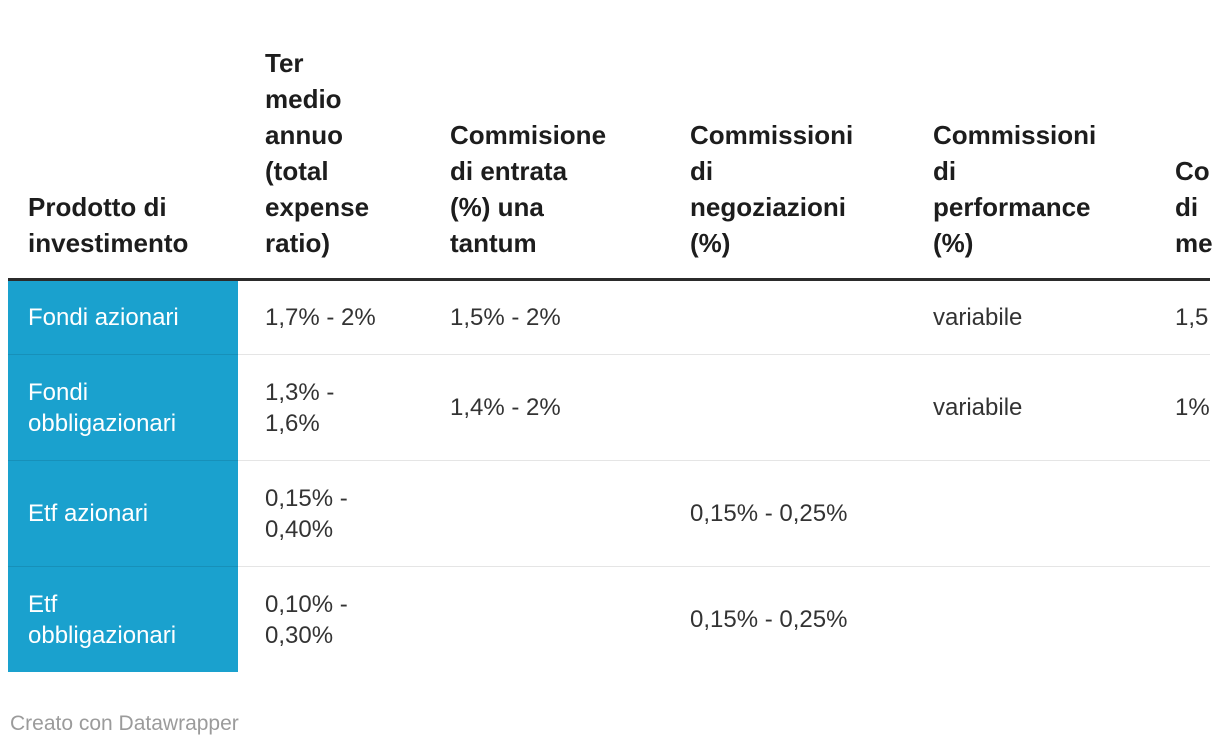  What do you see at coordinates (344, 140) in the screenshot?
I see `column-header-ter: Ter medio annuo (total expense ratio)` at bounding box center [344, 140].